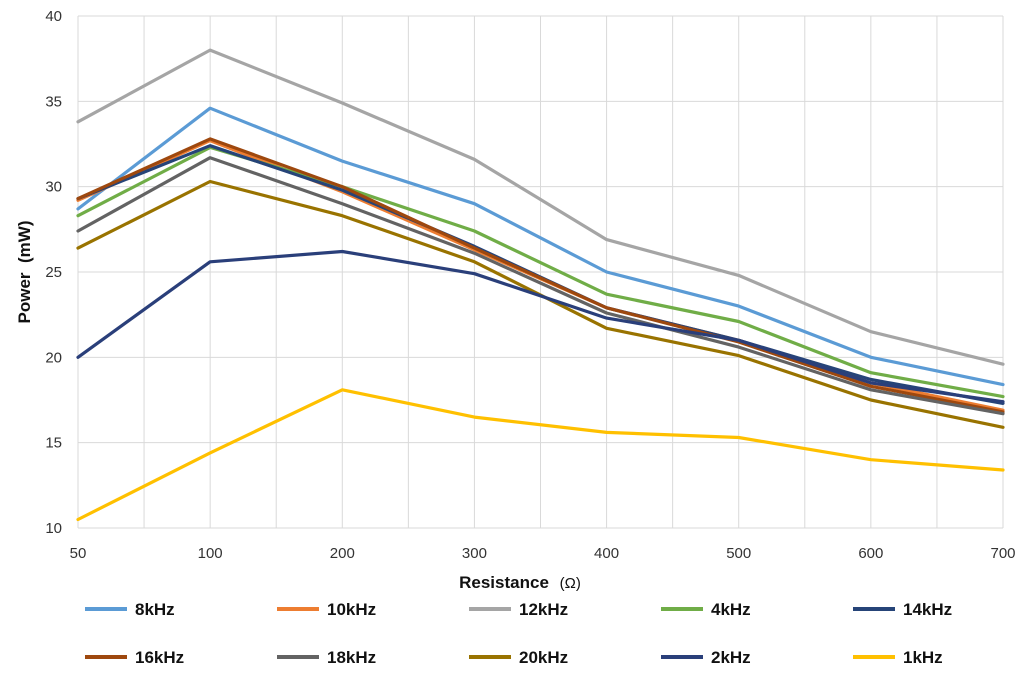 The width and height of the screenshot is (1021, 682). Describe the element at coordinates (923, 657) in the screenshot. I see `legend-label: 1kHz` at that location.